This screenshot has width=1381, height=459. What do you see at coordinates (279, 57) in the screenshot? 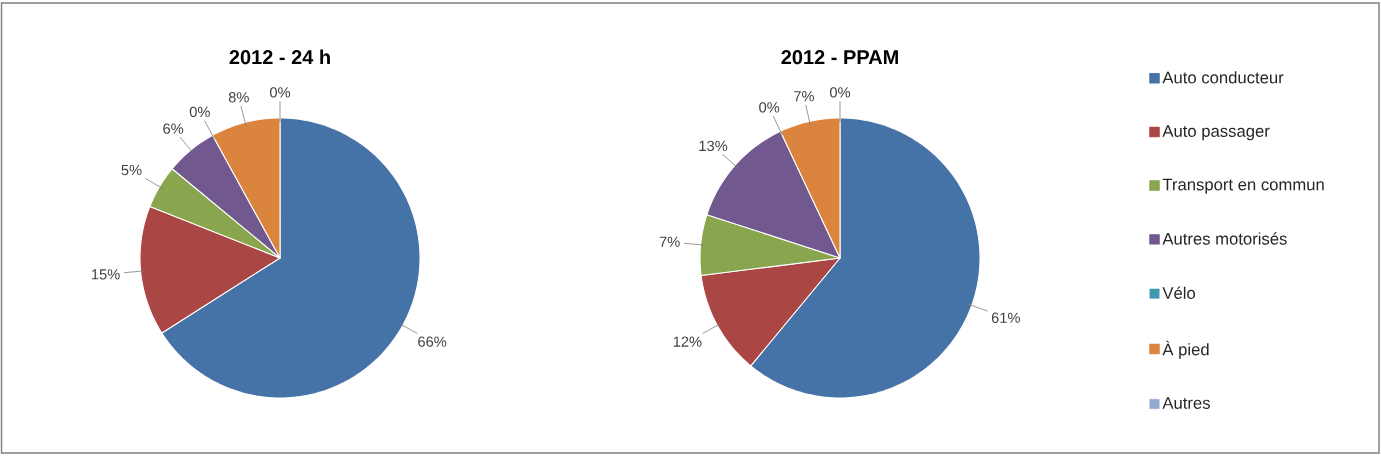
I see `slice-label: 2012 - 24 h` at bounding box center [279, 57].